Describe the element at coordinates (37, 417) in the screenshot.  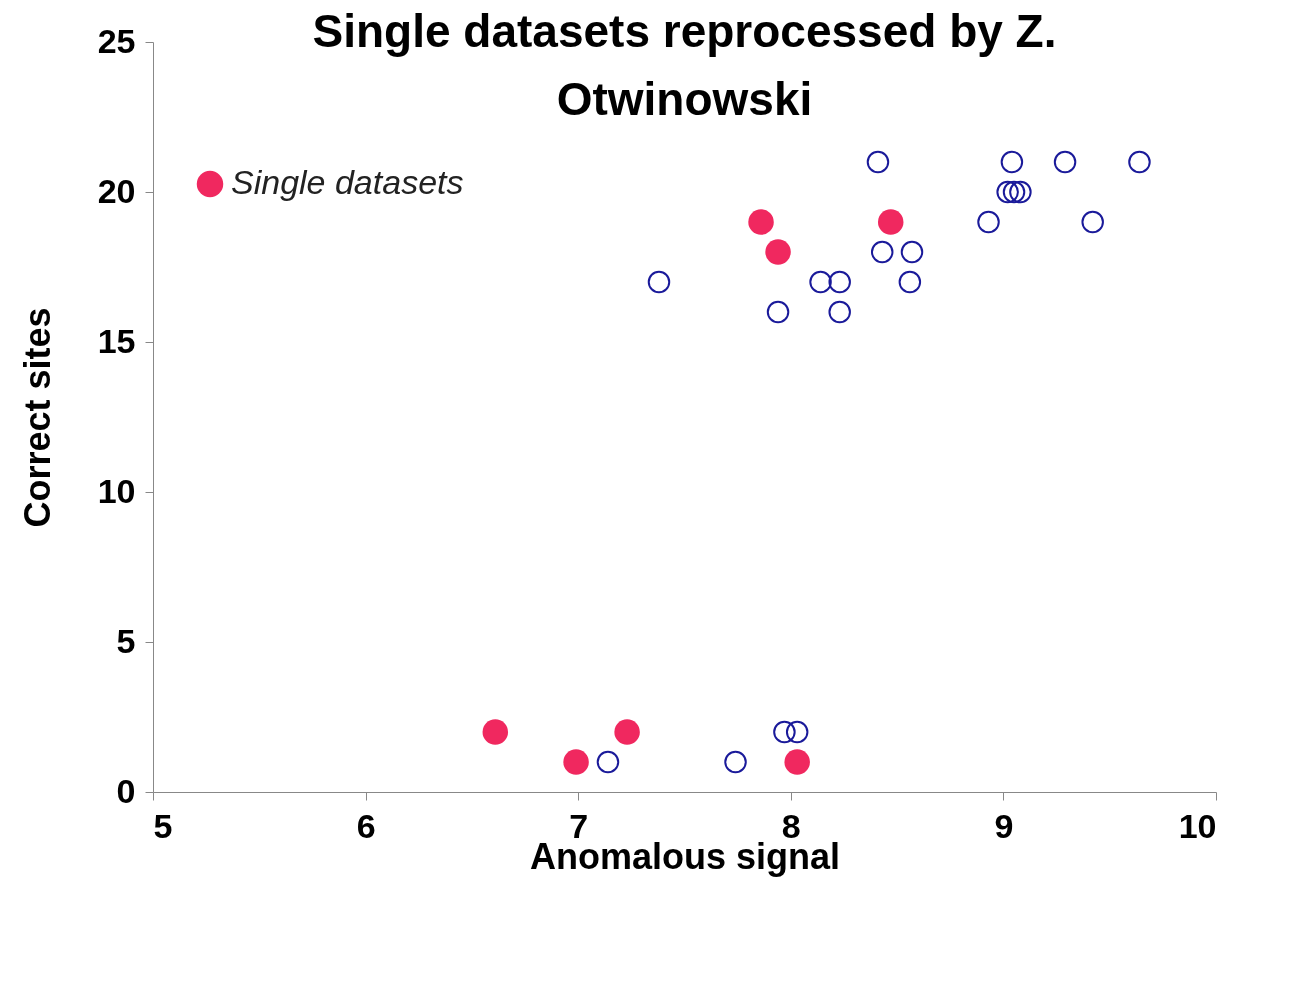
I see `y-axis-title: Correct sites` at that location.